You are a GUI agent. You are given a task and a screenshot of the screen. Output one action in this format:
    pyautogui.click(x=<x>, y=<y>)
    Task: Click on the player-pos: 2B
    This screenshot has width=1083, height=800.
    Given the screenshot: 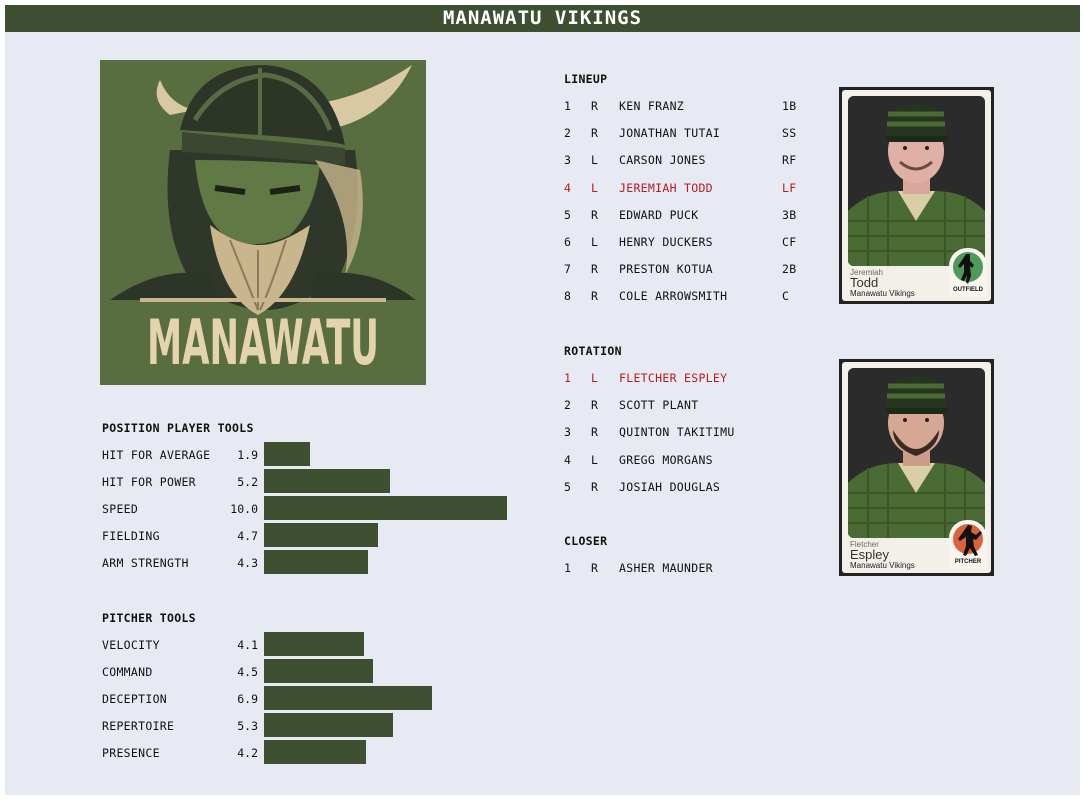 What is the action you would take?
    pyautogui.click(x=789, y=269)
    